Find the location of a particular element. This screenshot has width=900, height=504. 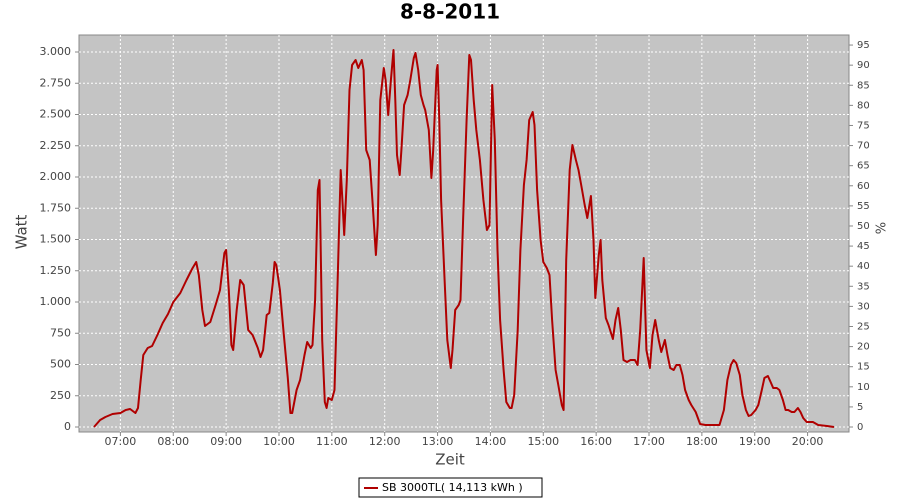

y2-tick-label: 40 is located at coordinates (863, 266).